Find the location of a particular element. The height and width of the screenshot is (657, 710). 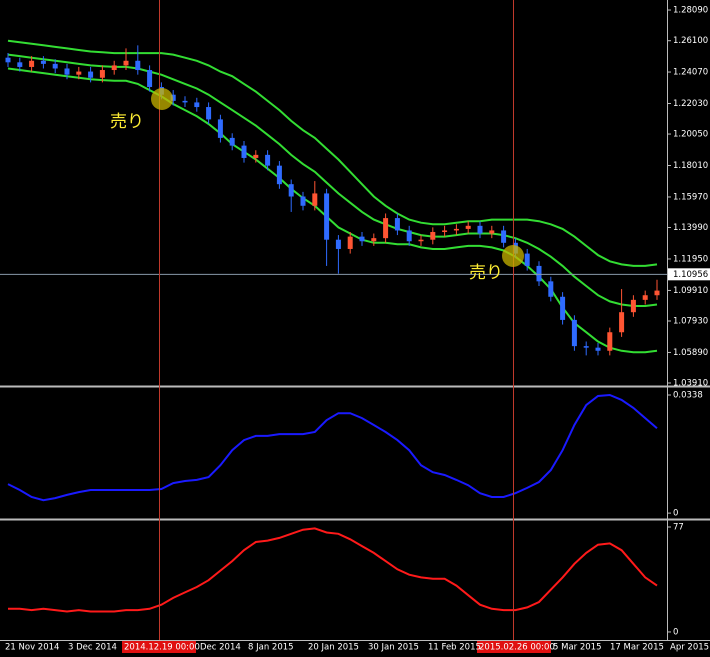

y-tick-label: 1.09910 is located at coordinates (690, 291).